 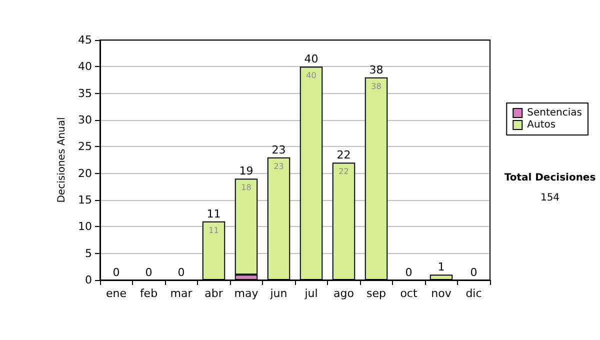 I want to click on y-tick-label: 30, so click(x=85, y=120).